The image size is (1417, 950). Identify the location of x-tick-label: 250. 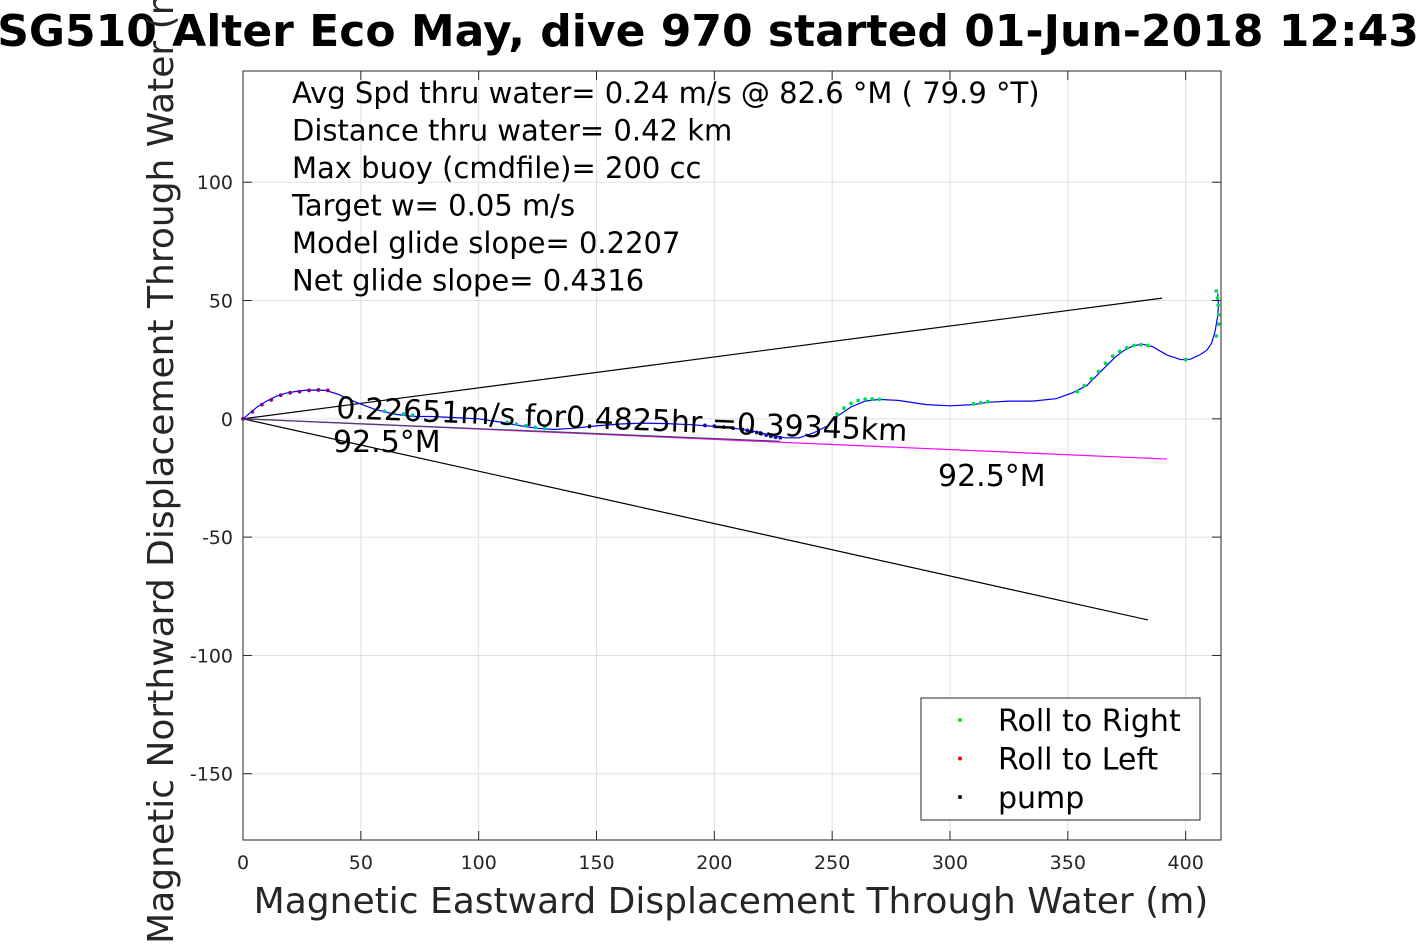
(832, 863).